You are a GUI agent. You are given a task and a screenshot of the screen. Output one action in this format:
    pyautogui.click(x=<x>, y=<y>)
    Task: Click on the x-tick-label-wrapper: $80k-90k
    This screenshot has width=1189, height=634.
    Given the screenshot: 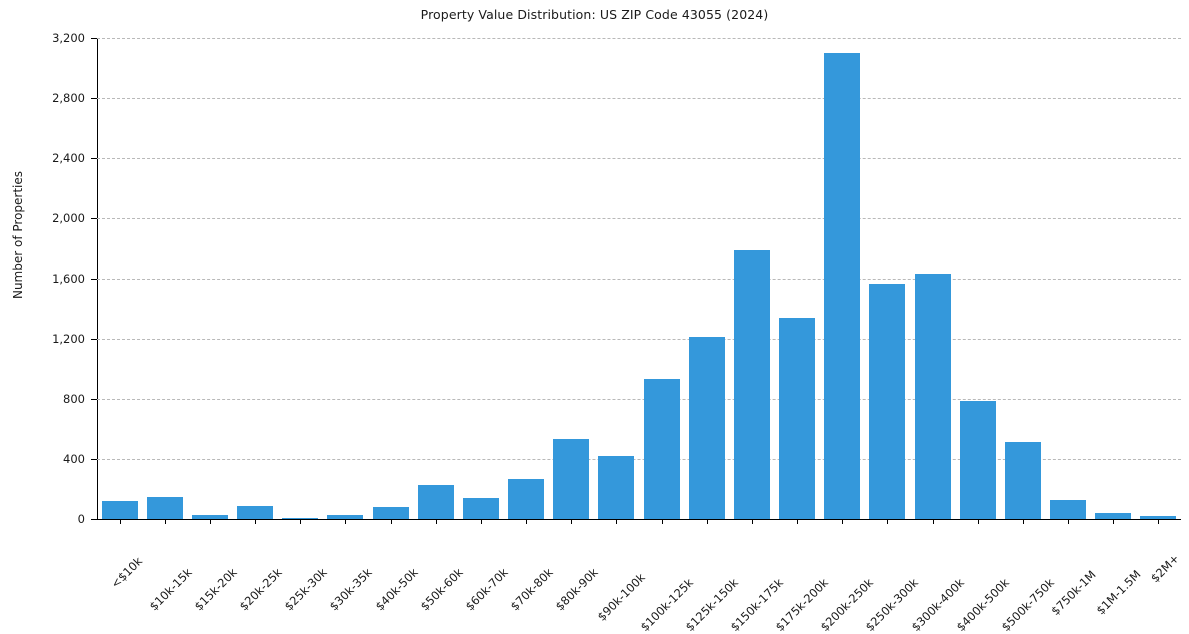 What is the action you would take?
    pyautogui.click(x=596, y=570)
    